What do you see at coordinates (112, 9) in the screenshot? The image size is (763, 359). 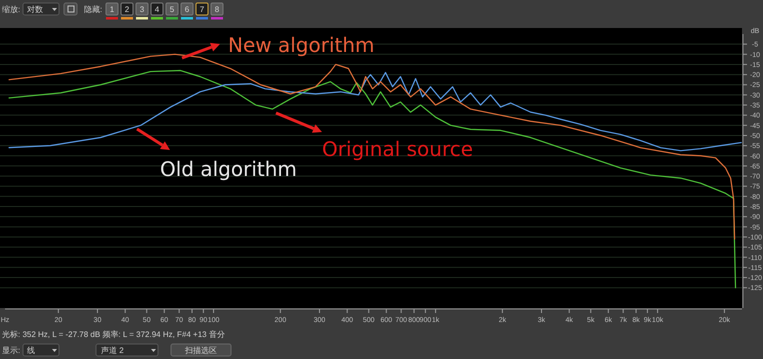 I see `text: 1` at bounding box center [112, 9].